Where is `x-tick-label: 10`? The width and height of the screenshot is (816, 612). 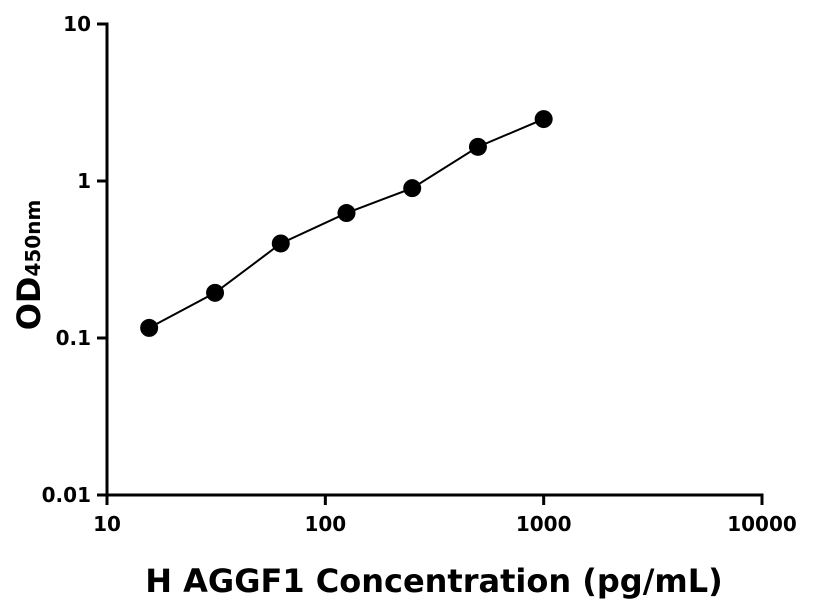
x-tick-label: 10 is located at coordinates (107, 524).